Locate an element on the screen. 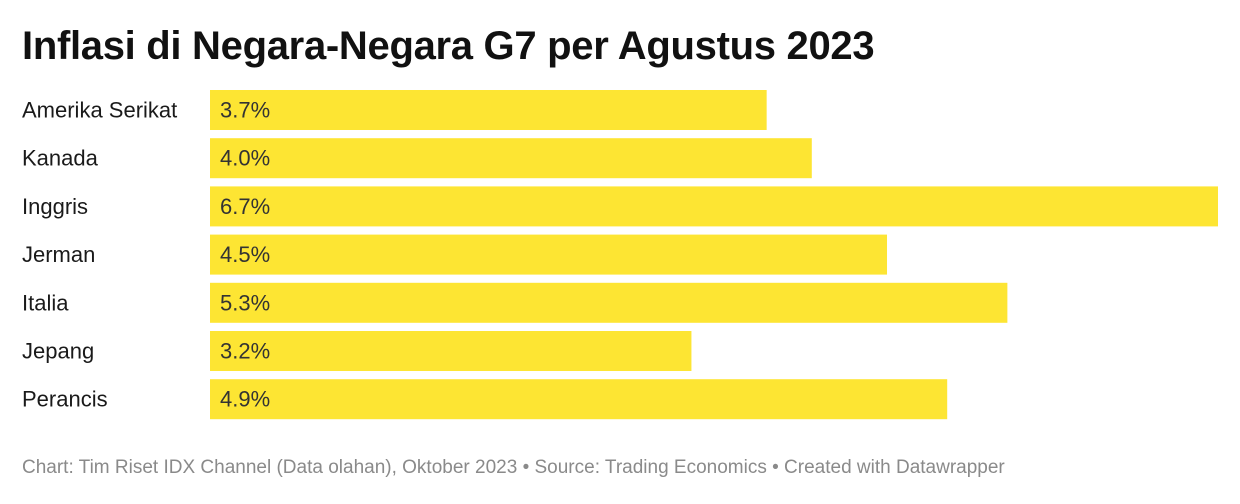  category-label: Perancis is located at coordinates (65, 399).